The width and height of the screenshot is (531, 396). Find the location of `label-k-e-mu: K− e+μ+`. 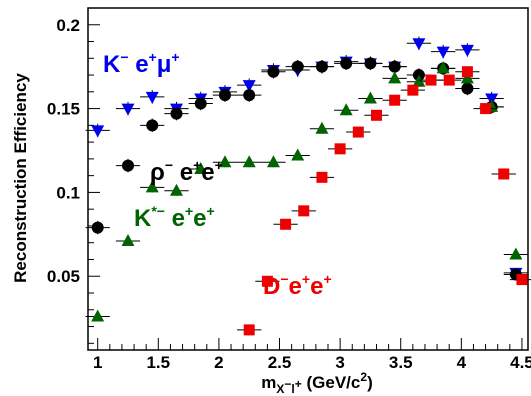

label-k-e-mu: K− e+μ+ is located at coordinates (141, 63).